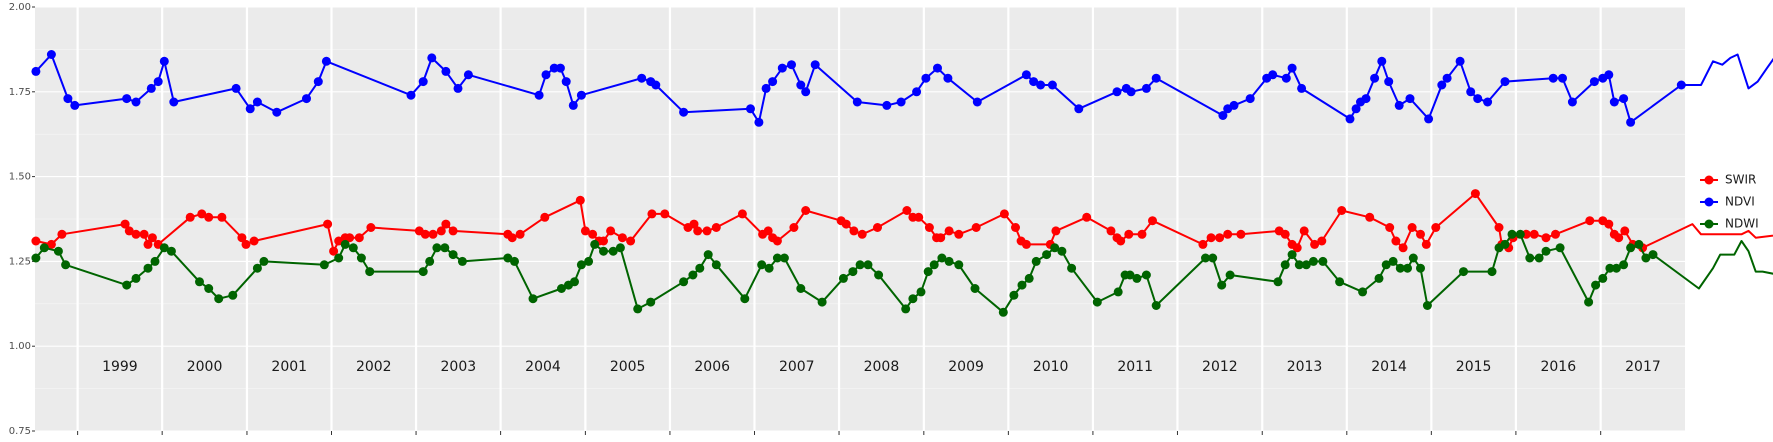 This screenshot has height=442, width=1773. Describe the element at coordinates (20, 431) in the screenshot. I see `y-tick-label: 0.75` at that location.